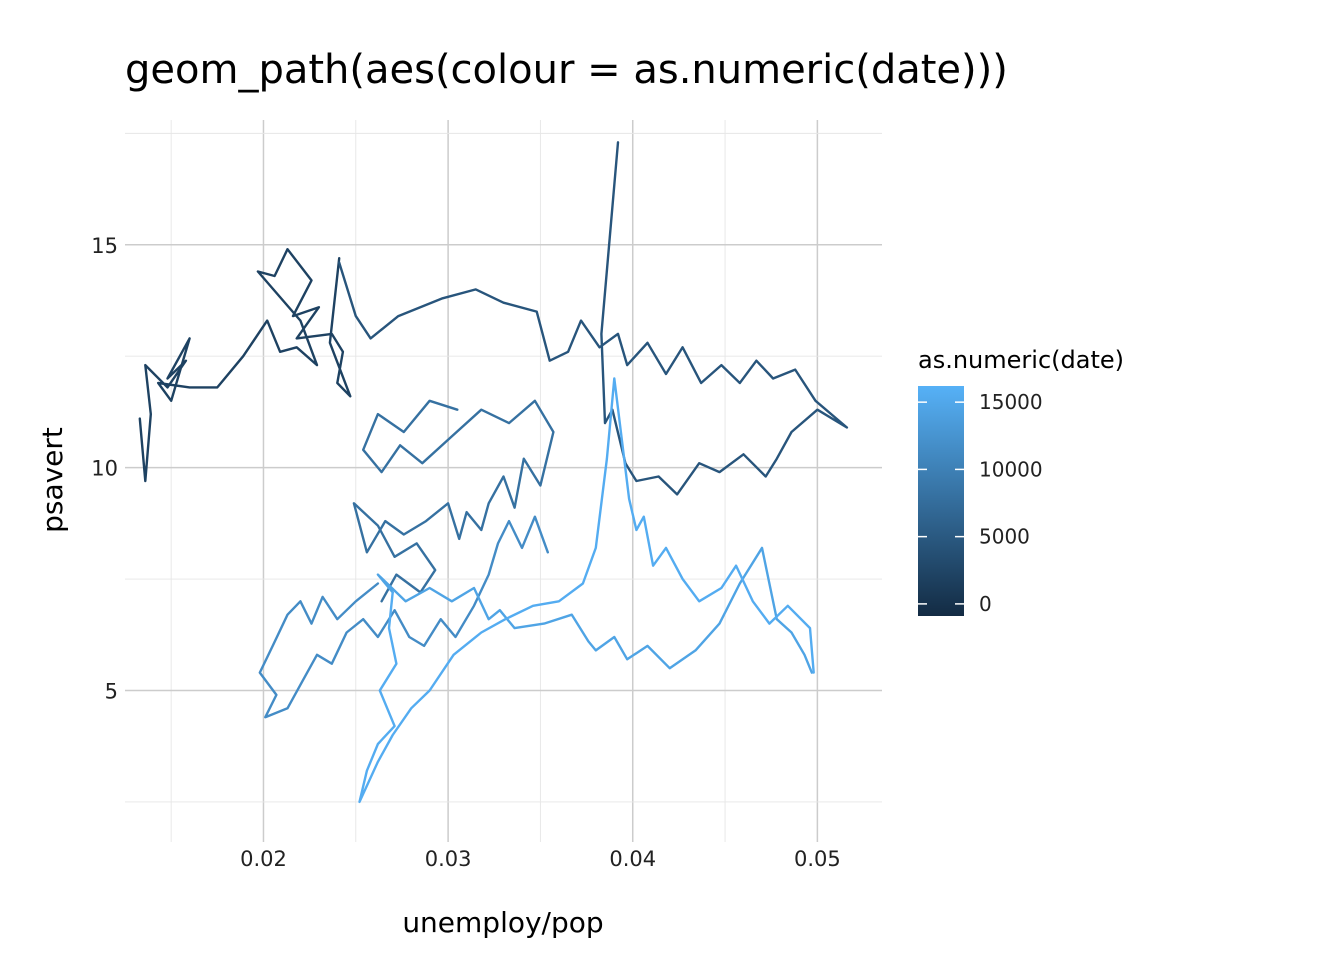  What do you see at coordinates (941, 501) in the screenshot?
I see `legend-colorbar` at bounding box center [941, 501].